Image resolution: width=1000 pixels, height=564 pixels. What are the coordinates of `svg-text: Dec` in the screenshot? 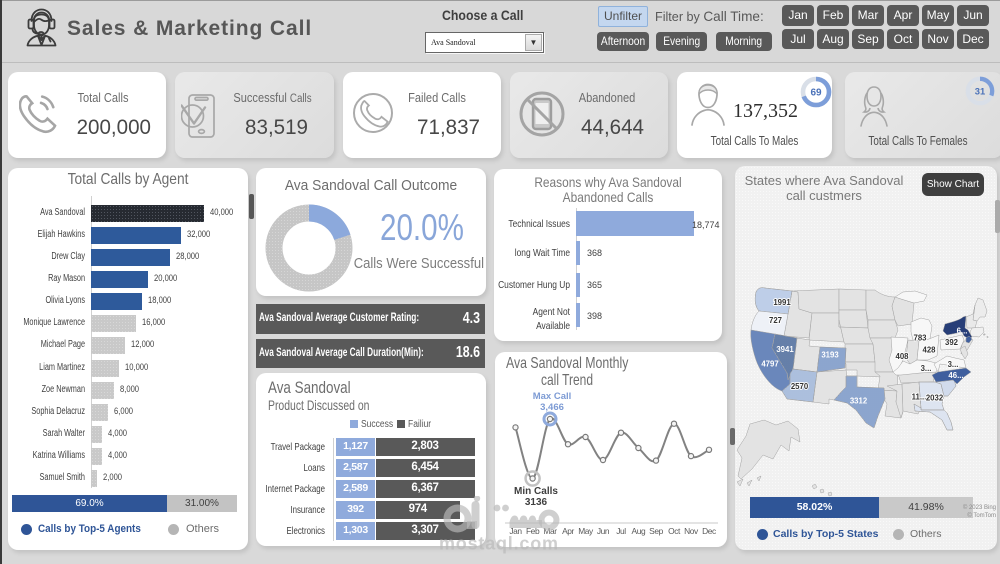 It's located at (709, 531).